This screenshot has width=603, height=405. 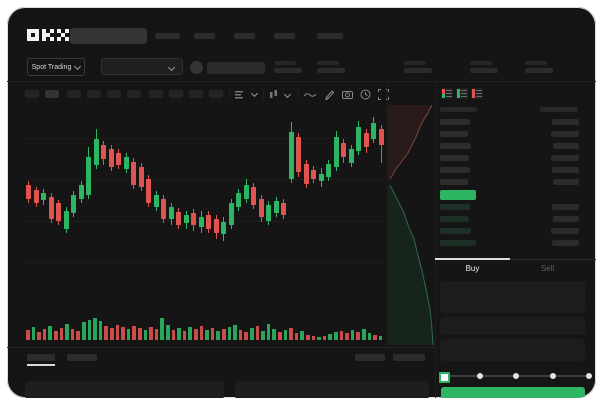 What do you see at coordinates (472, 268) in the screenshot?
I see `tab-buy: Buy` at bounding box center [472, 268].